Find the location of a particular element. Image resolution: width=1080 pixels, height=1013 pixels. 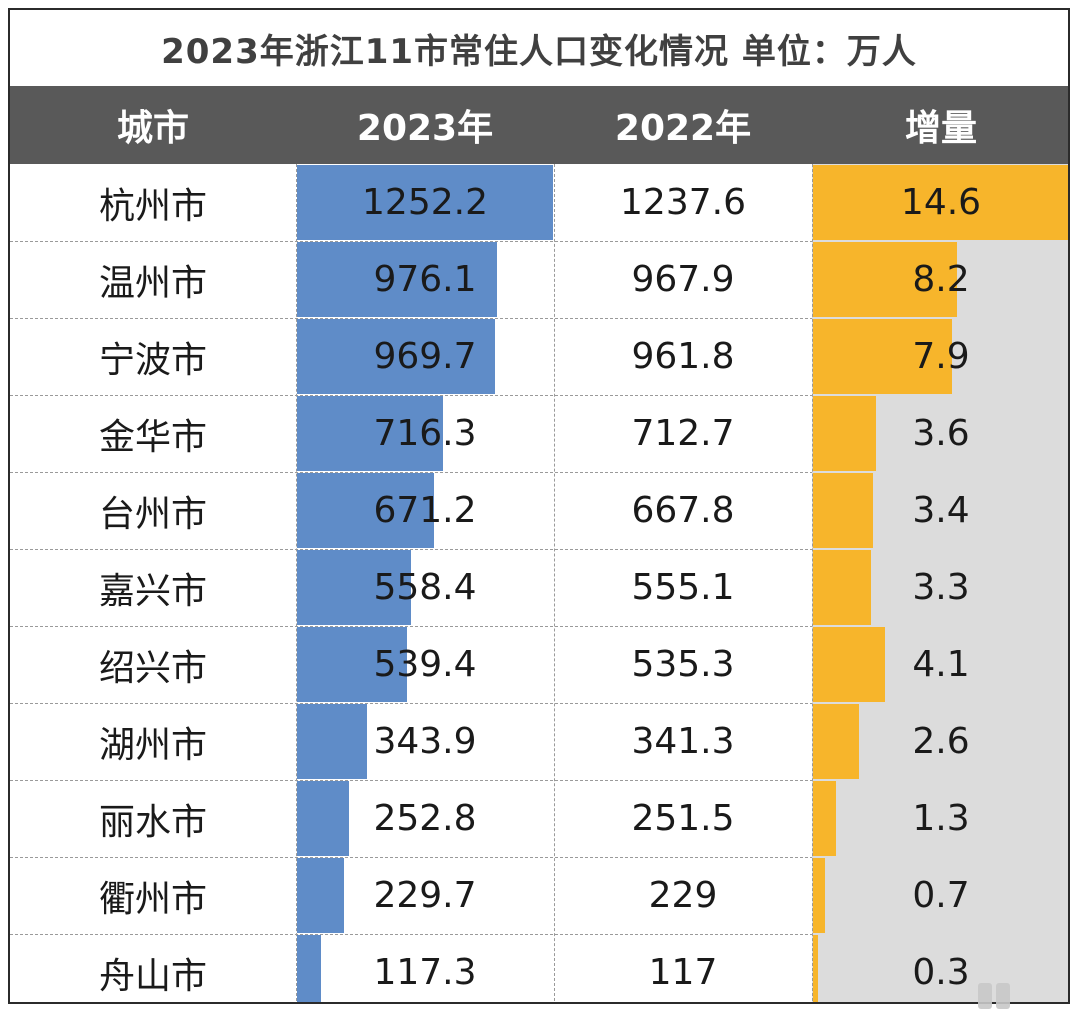

cell-increase: 1.3 is located at coordinates (941, 818).